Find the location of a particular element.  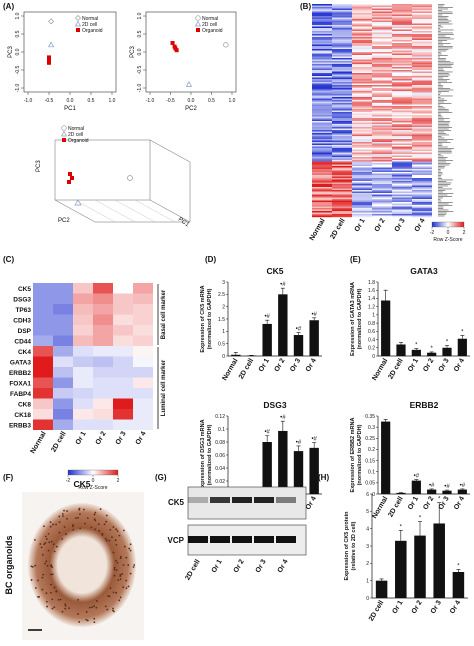

band is located at coordinates (242, 500).